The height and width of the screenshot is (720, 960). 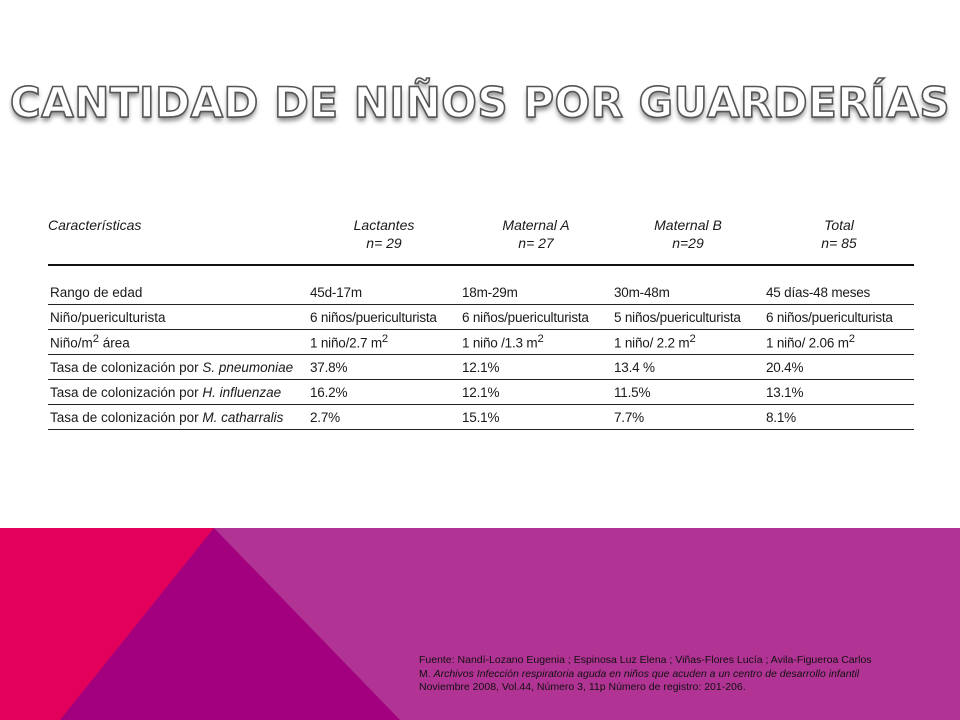 I want to click on cell-value: 1 niño/ 2.06 m, so click(x=807, y=343).